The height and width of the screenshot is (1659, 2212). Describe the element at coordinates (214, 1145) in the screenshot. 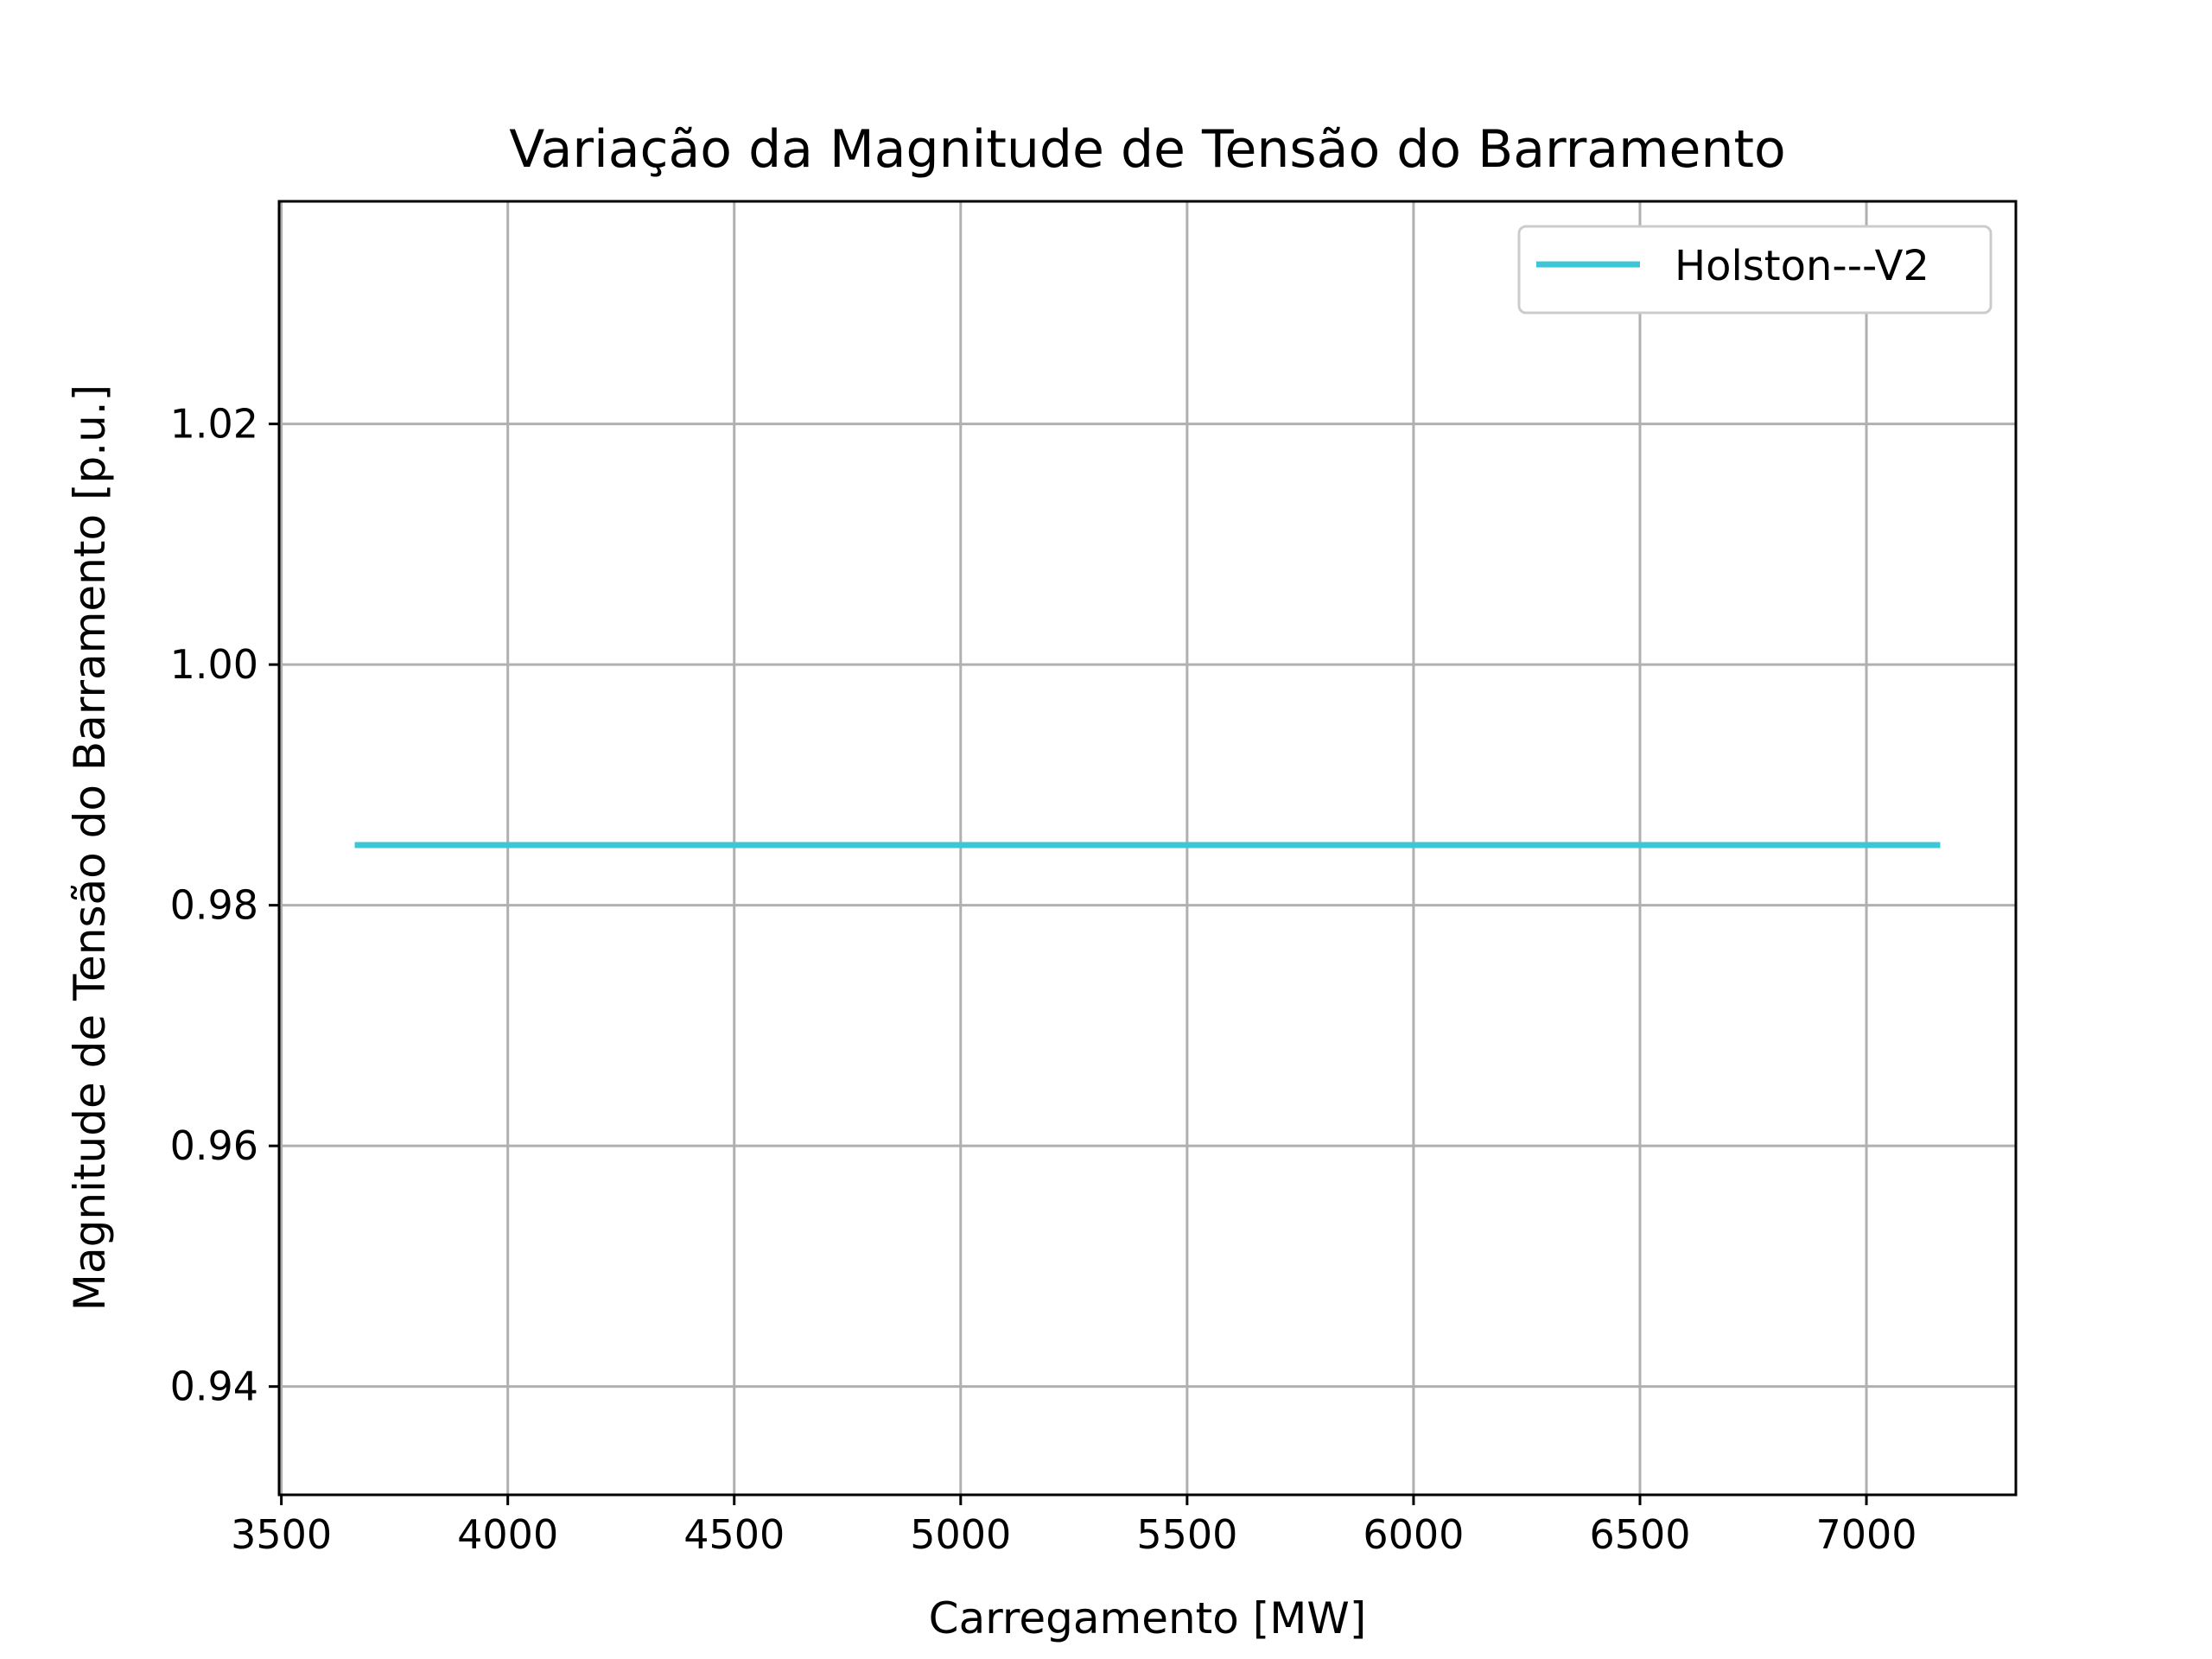

I see `y-tick-label: 0.96` at that location.